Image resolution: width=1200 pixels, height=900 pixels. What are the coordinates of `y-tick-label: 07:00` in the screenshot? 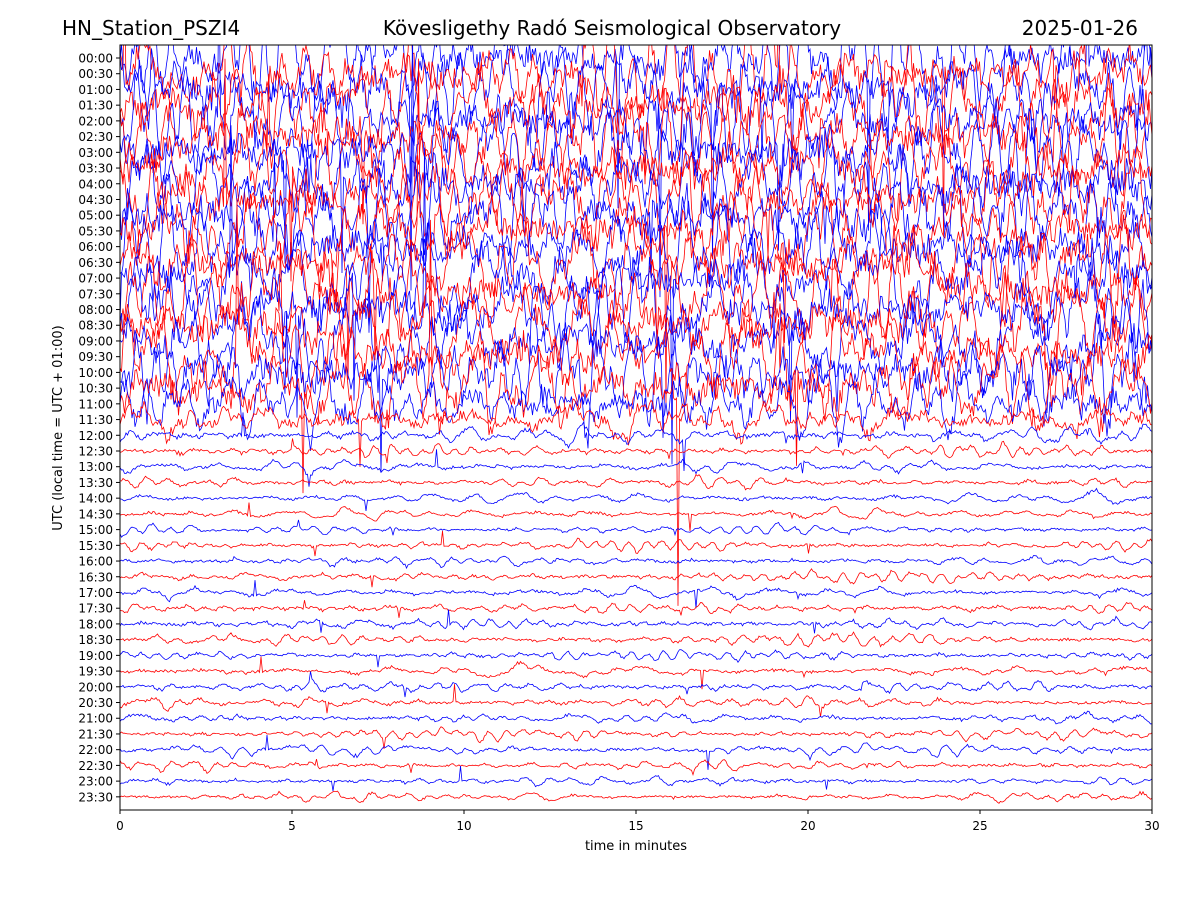 It's located at (95, 279).